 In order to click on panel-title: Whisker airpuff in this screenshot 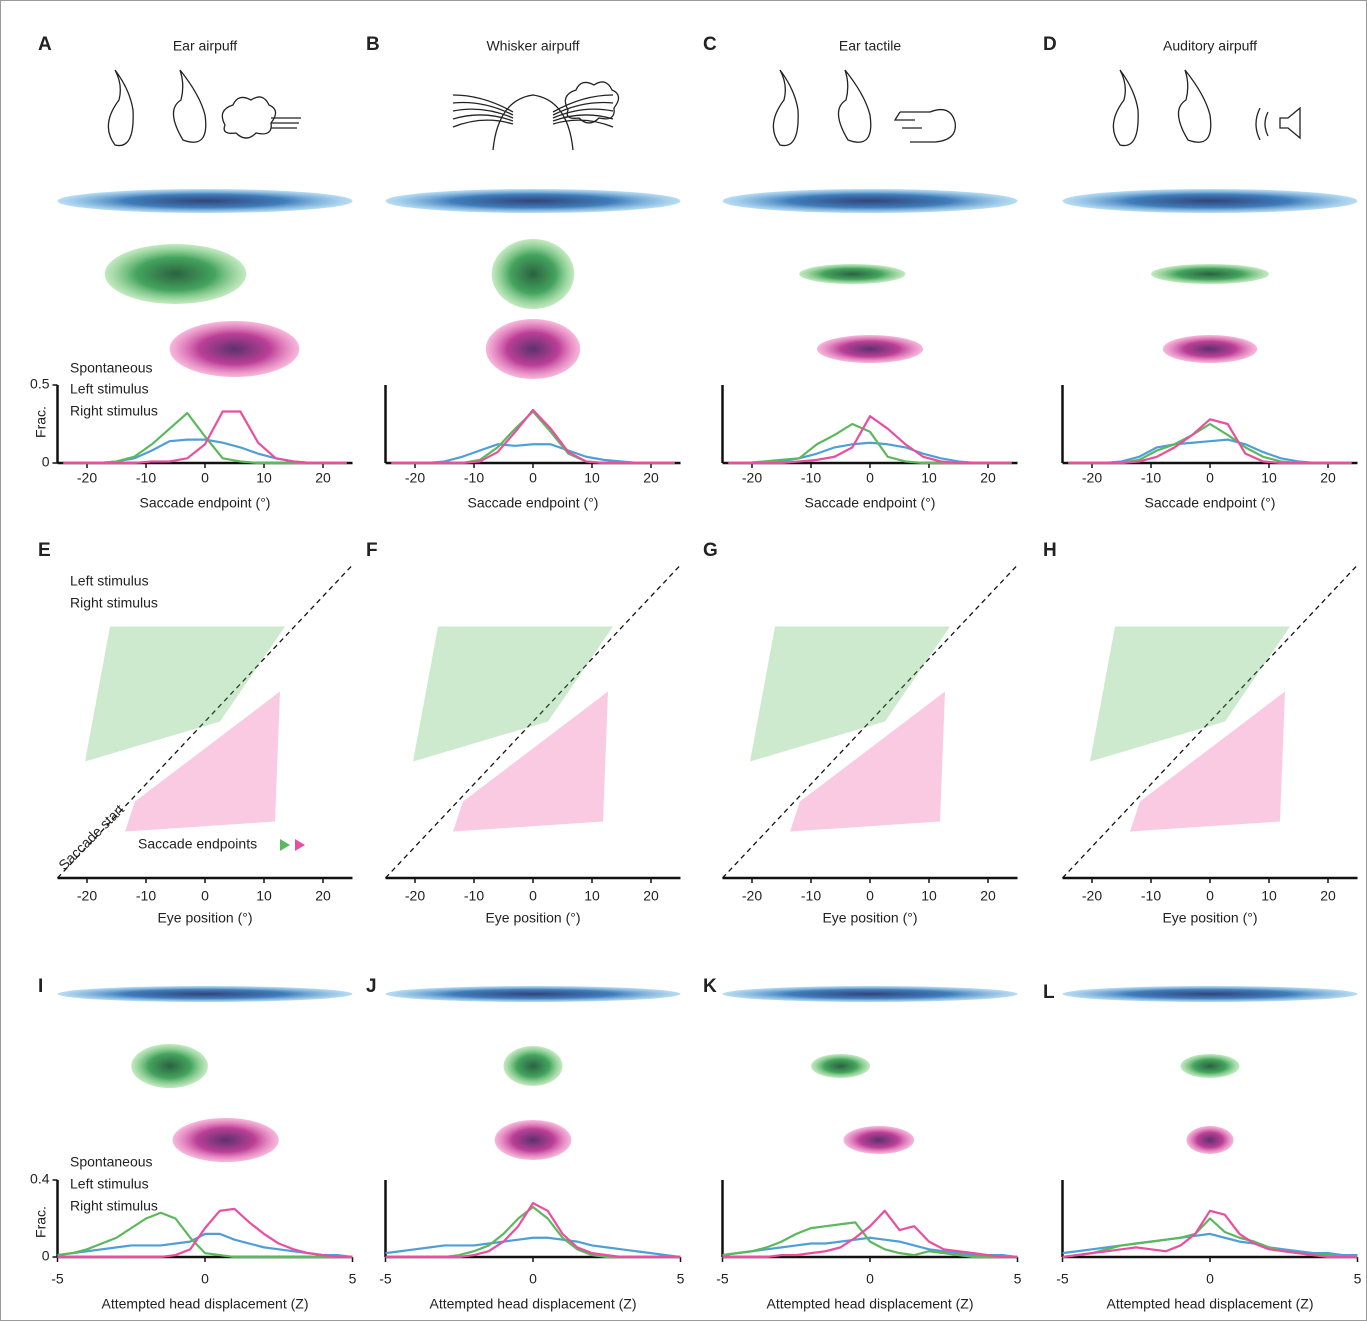, I will do `click(532, 46)`.